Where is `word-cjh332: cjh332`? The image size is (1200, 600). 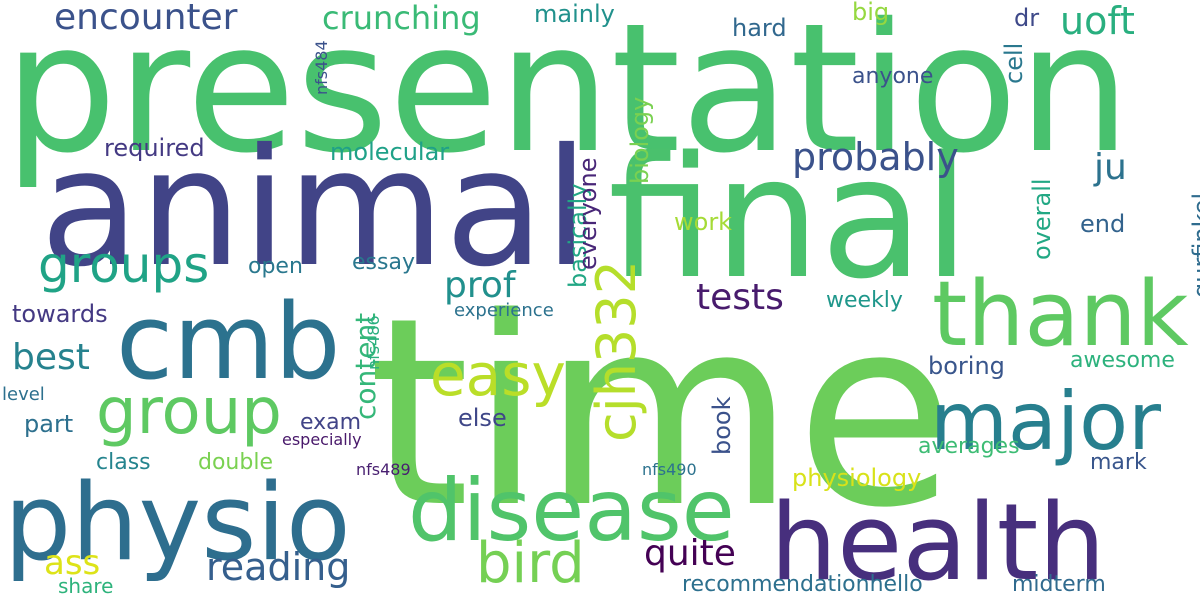
word-cjh332: cjh332 is located at coordinates (616, 351).